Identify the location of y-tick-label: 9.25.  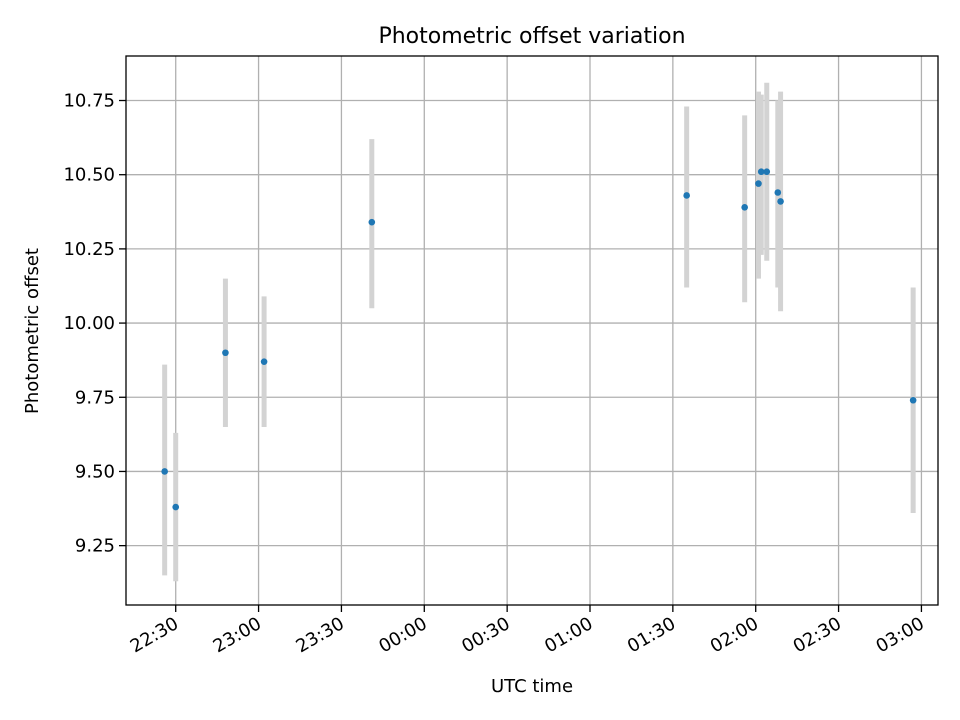
(95, 546).